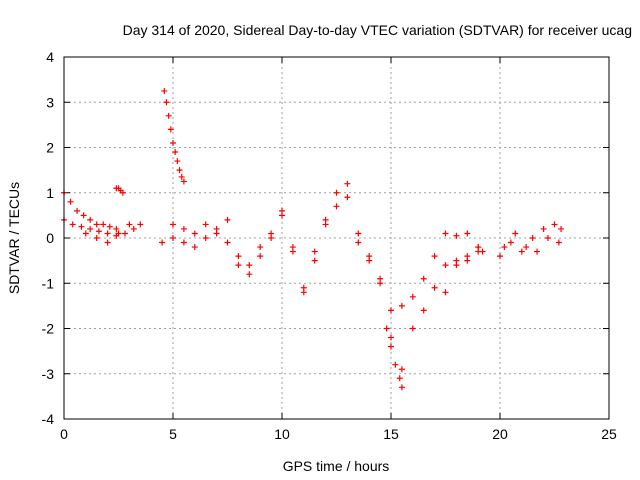 This screenshot has width=640, height=480. I want to click on y-tick-label: -2, so click(48, 329).